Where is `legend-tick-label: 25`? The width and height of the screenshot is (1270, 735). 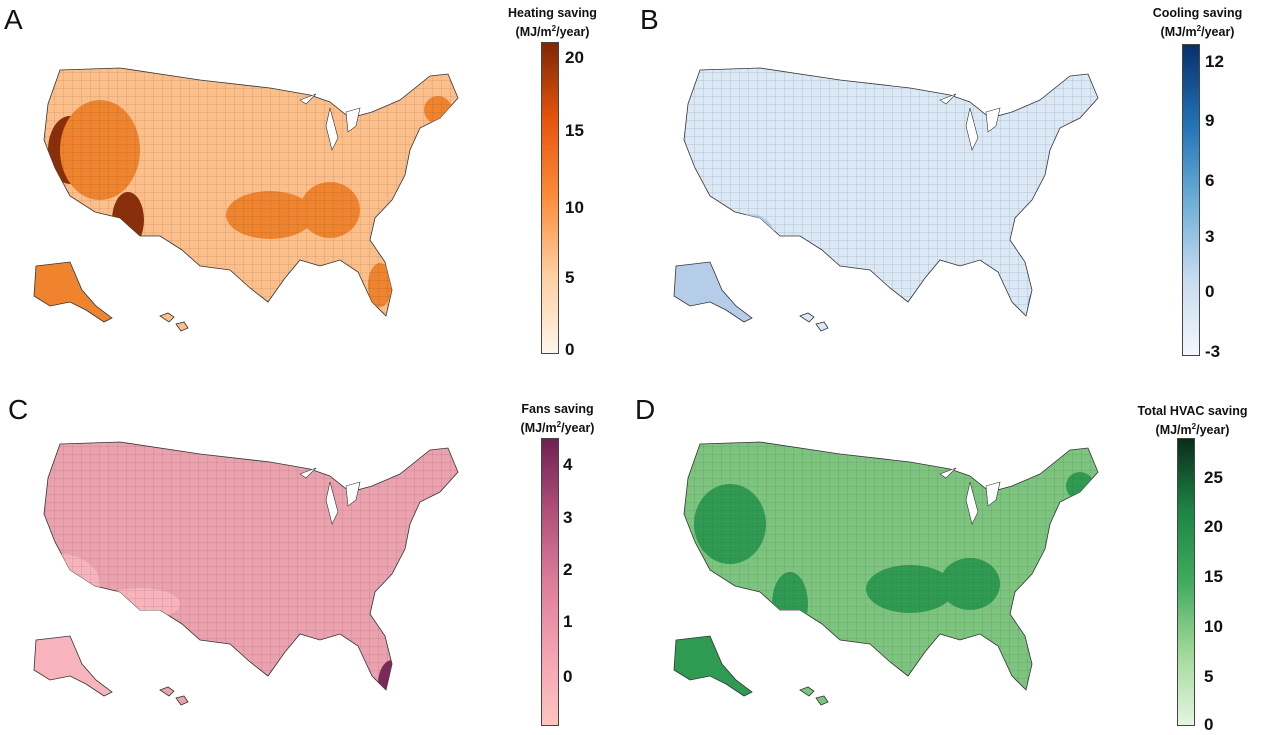
legend-tick-label: 25 is located at coordinates (1213, 477).